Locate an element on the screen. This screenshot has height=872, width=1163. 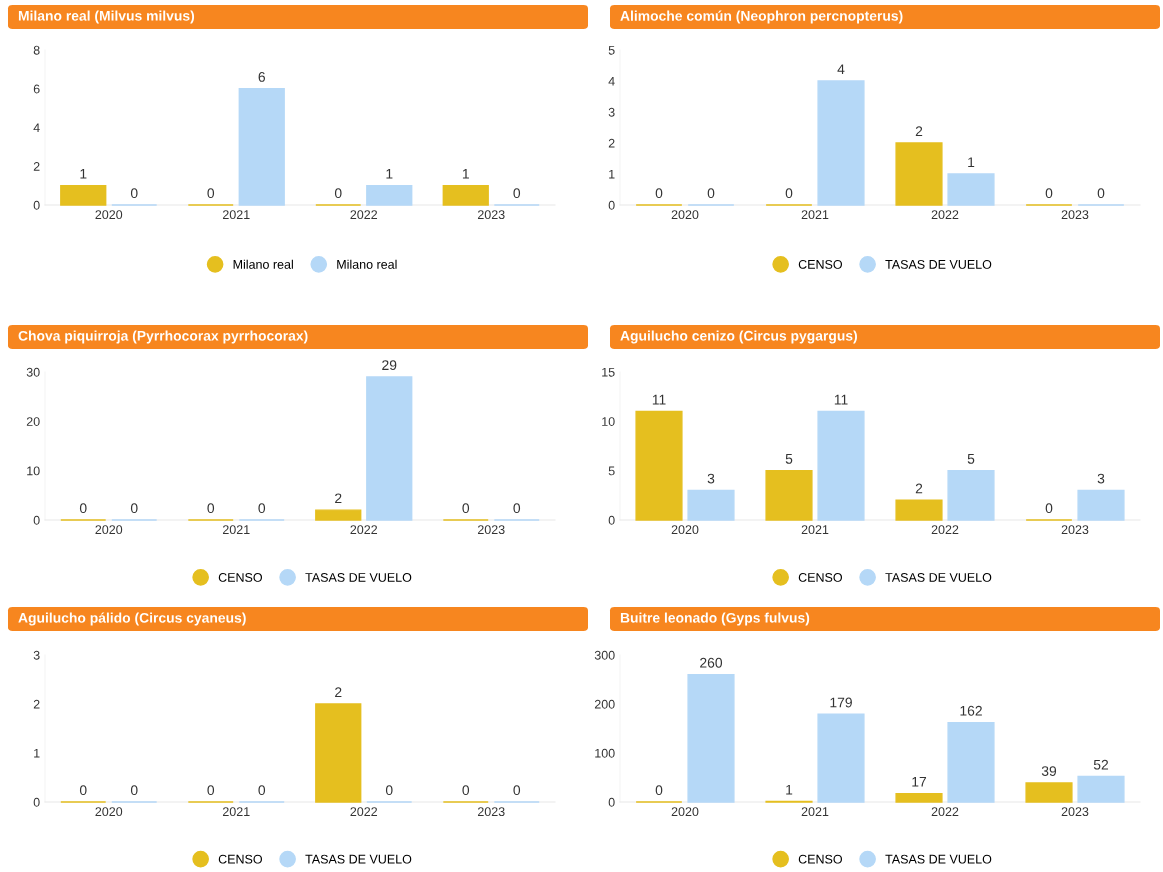
y-tick-label: 6 is located at coordinates (36, 89).